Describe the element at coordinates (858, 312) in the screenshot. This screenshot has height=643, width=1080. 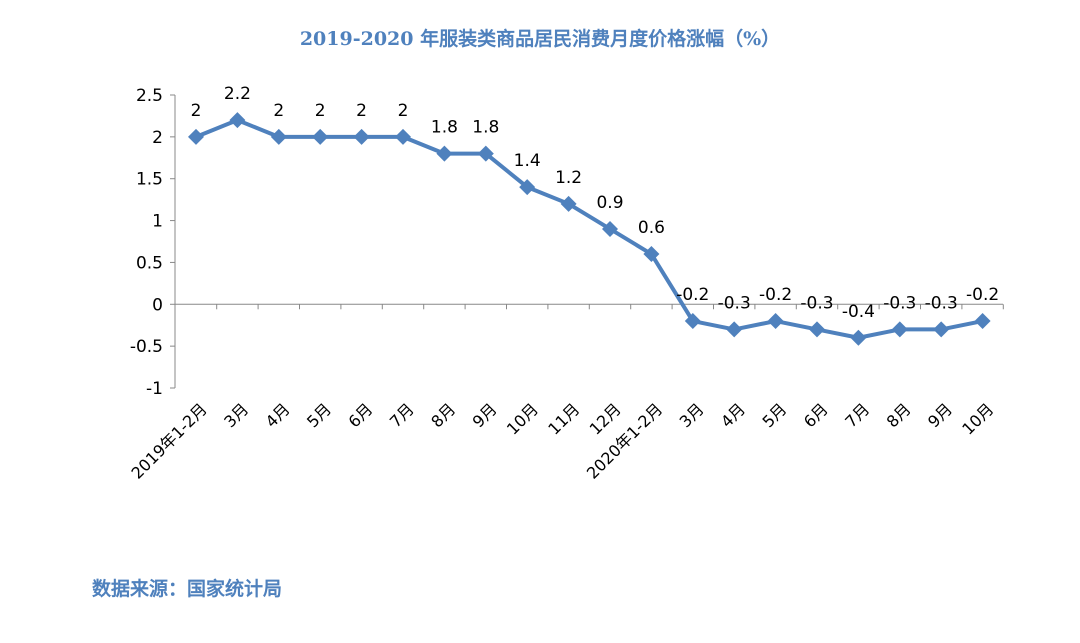
I see `data-label: -0.4` at that location.